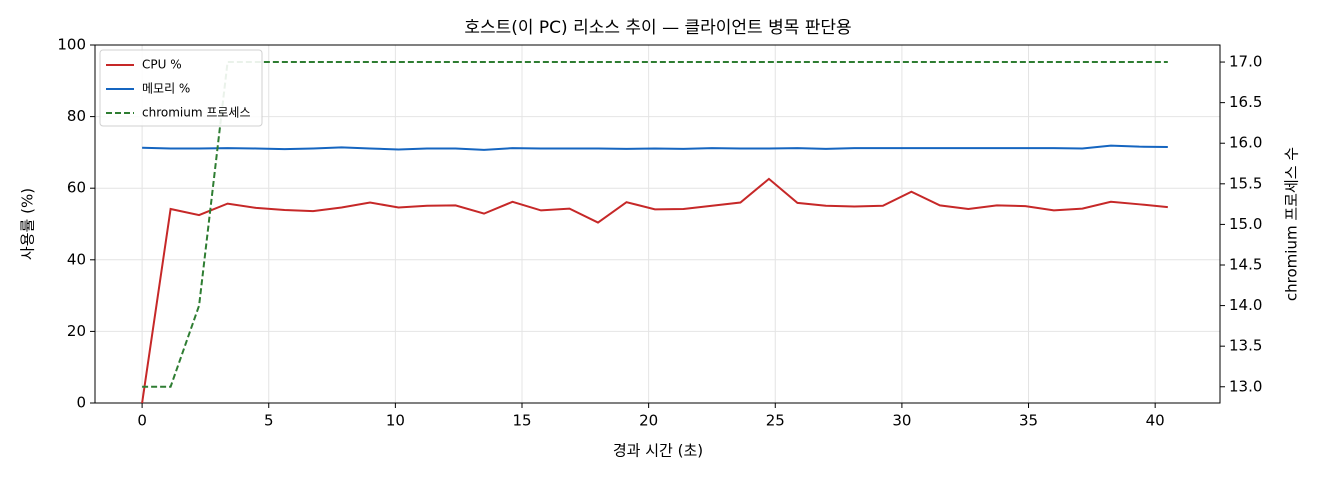 This screenshot has width=1320, height=484. I want to click on y2-axis-label: chromium 프로세스 수, so click(1292, 224).